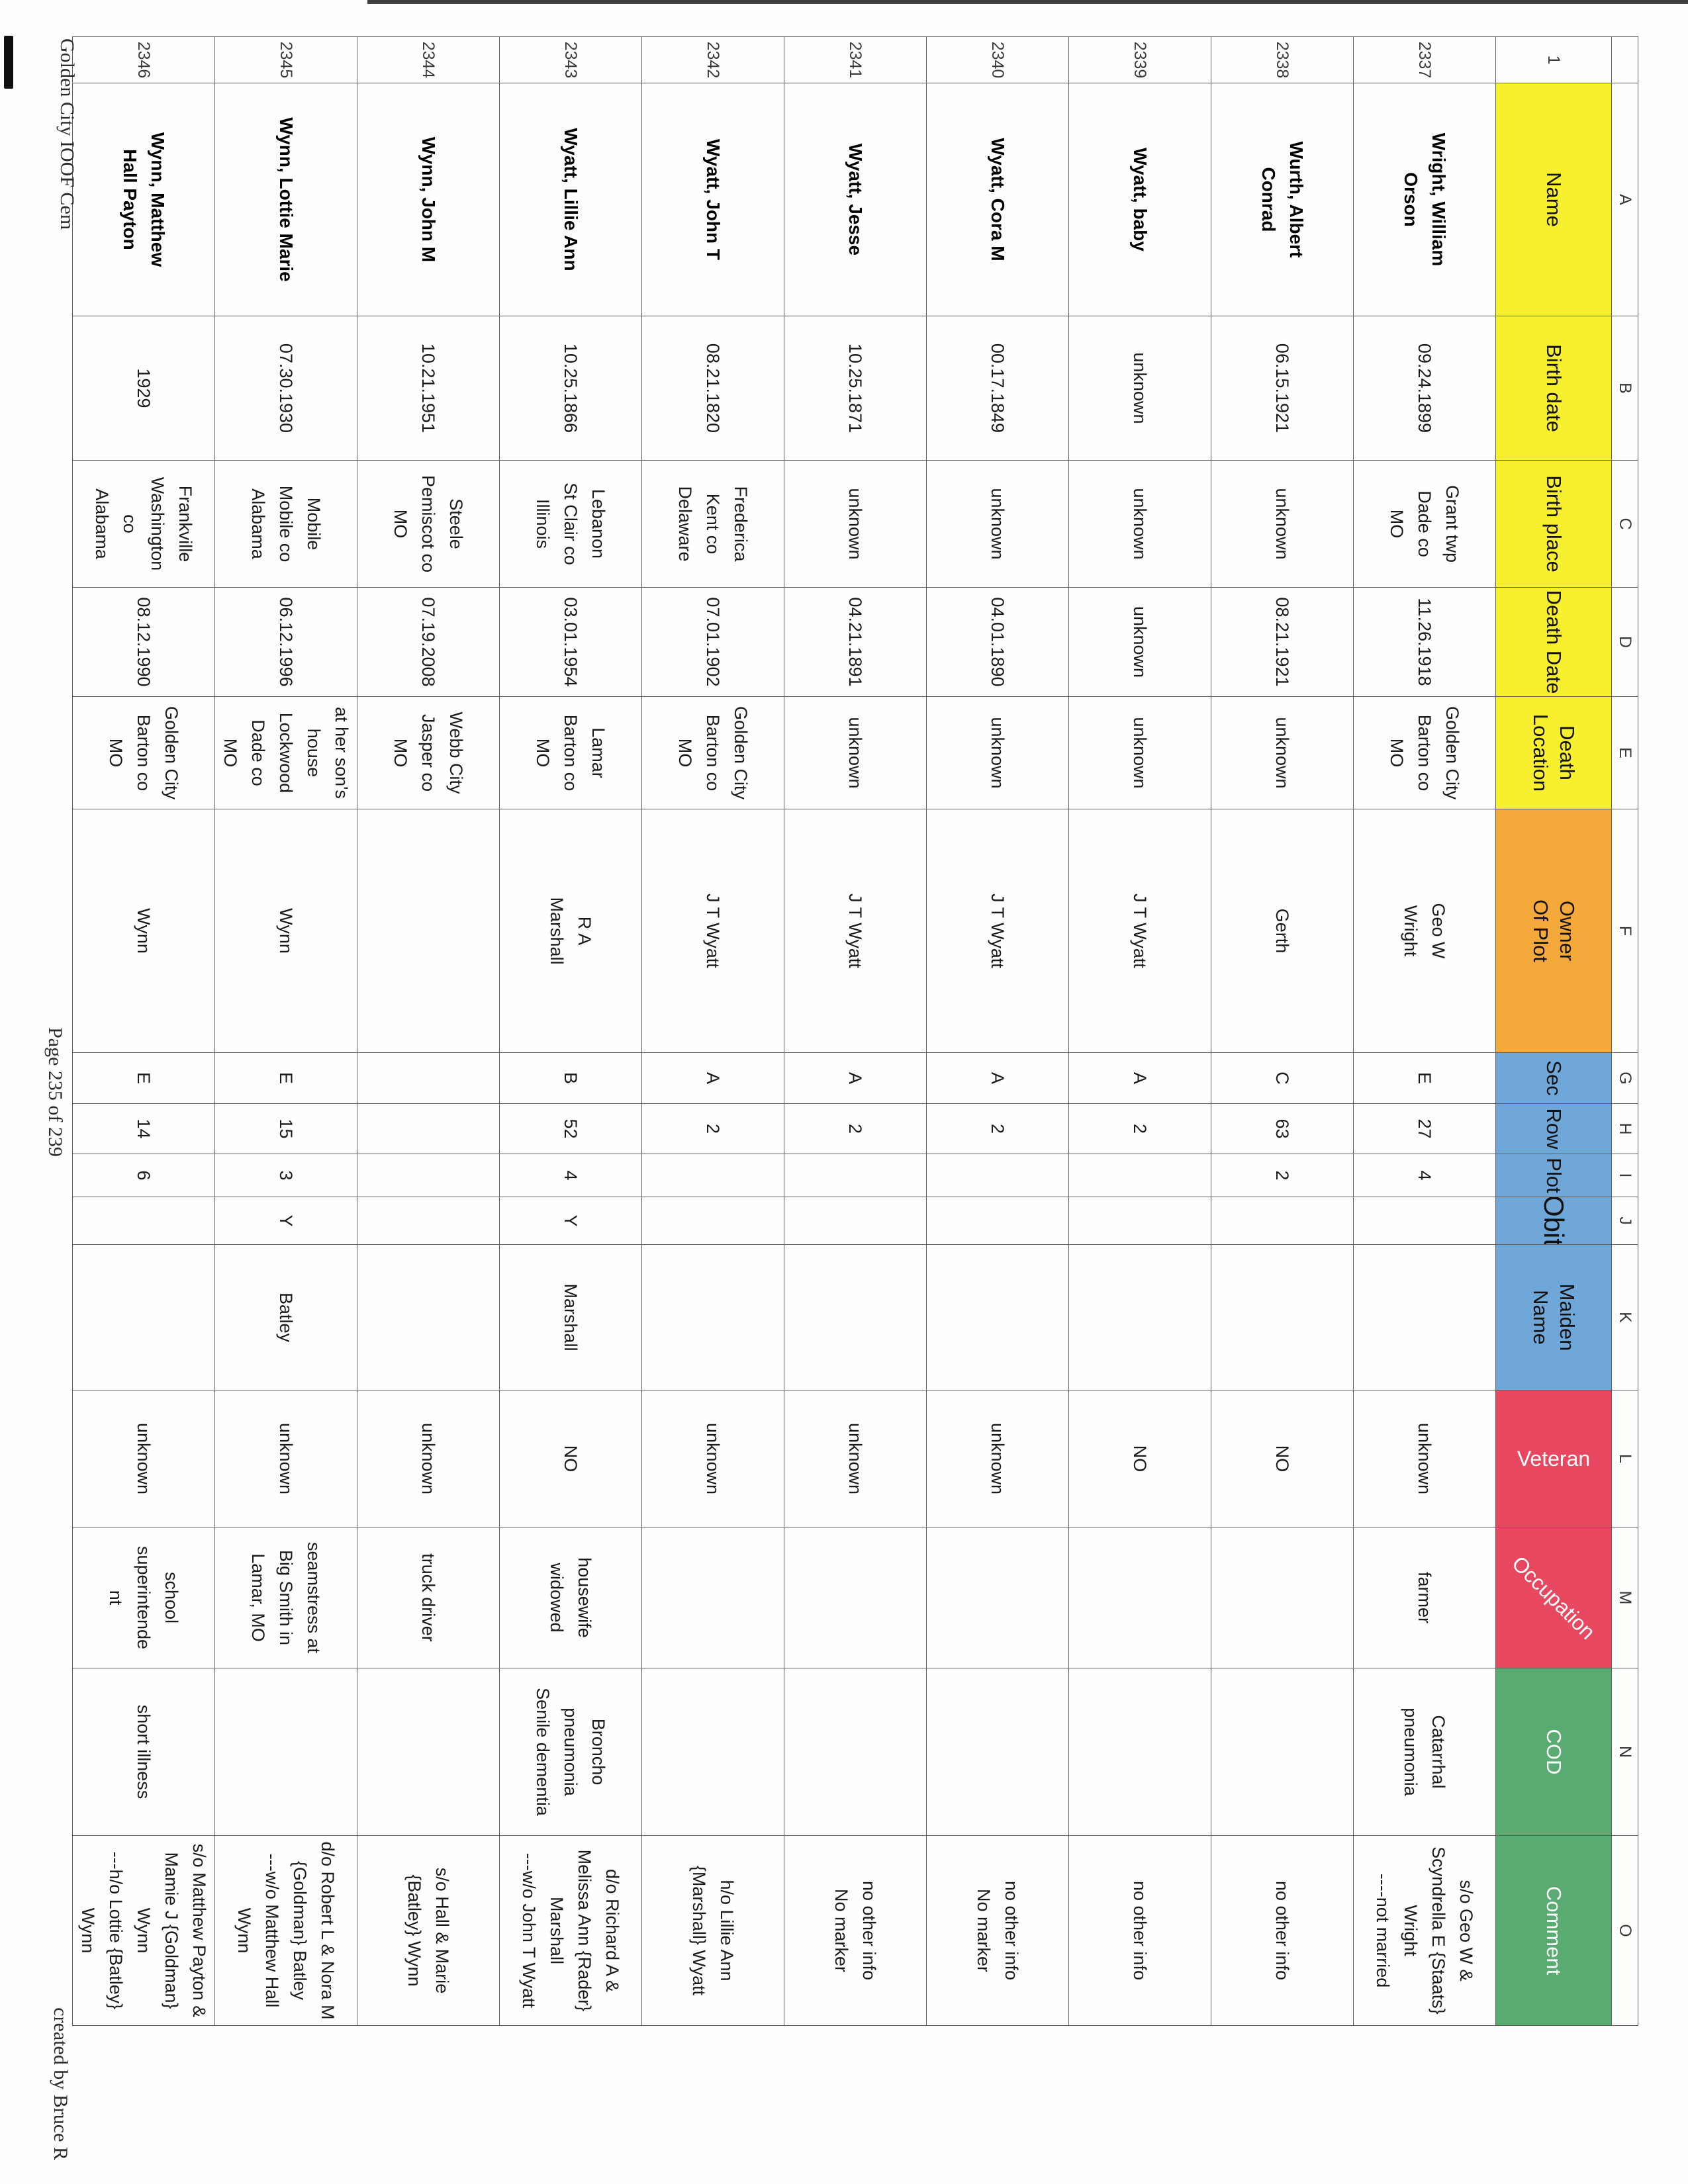 The width and height of the screenshot is (1688, 2184). What do you see at coordinates (285, 643) in the screenshot?
I see `cell-death-date: 06.12.1996` at bounding box center [285, 643].